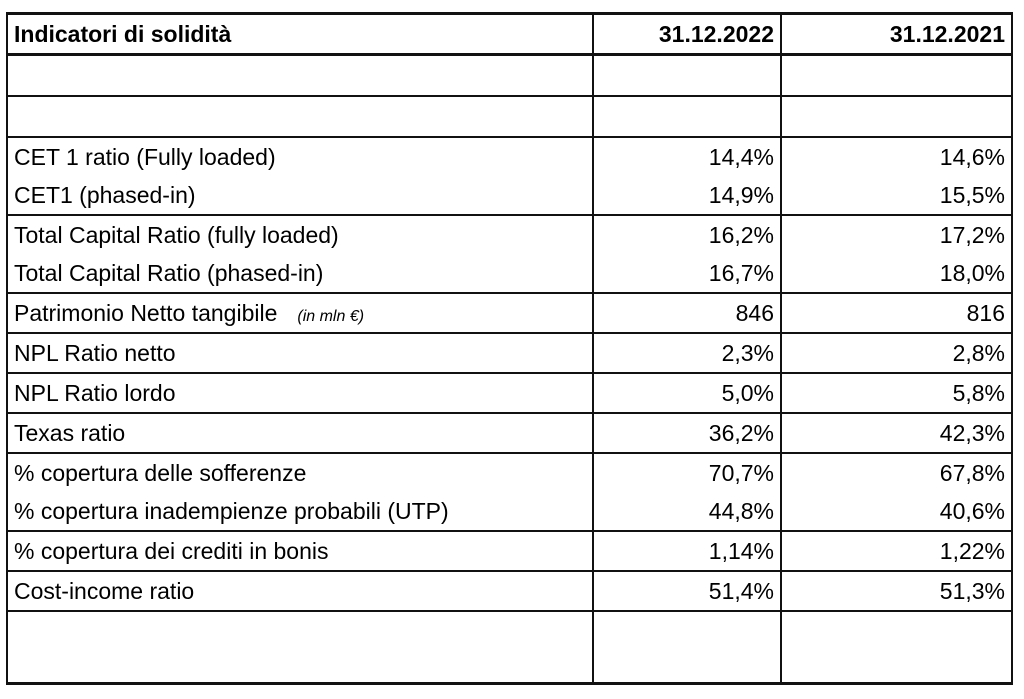 Image resolution: width=1024 pixels, height=699 pixels. Describe the element at coordinates (896, 392) in the screenshot. I see `value-2021: 5,8%` at that location.